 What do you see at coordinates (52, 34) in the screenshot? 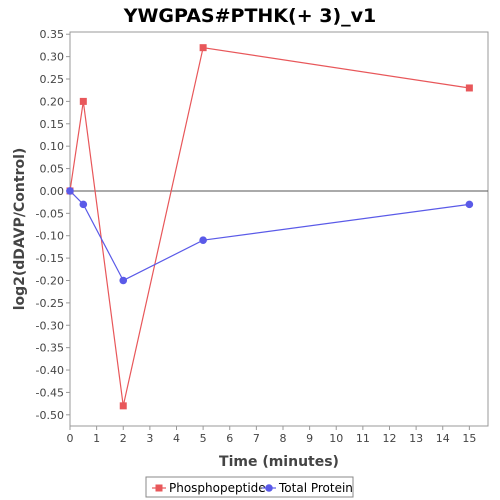
I see `y-tick-label: 0.35` at bounding box center [52, 34].